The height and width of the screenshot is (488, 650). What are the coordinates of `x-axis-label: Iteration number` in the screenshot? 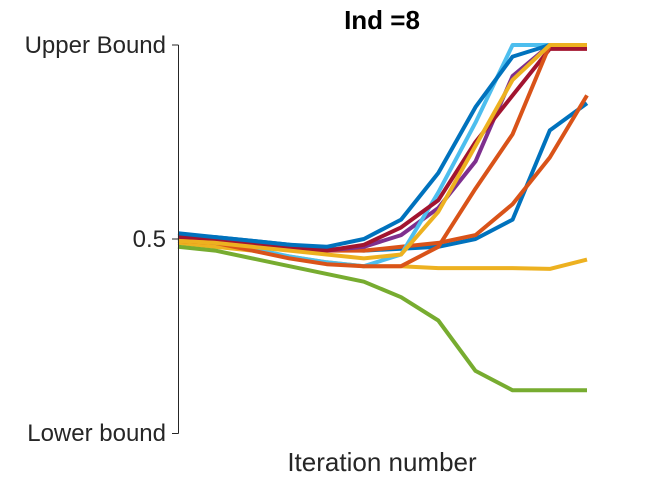 It's located at (382, 462).